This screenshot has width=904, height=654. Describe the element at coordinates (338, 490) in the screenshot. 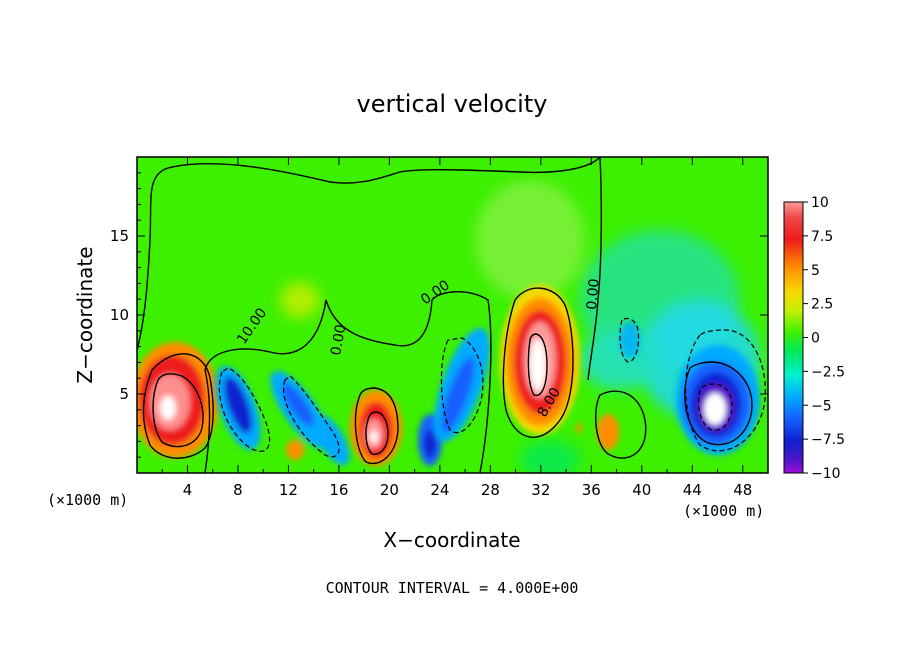

I see `x-tick-label: 16` at that location.